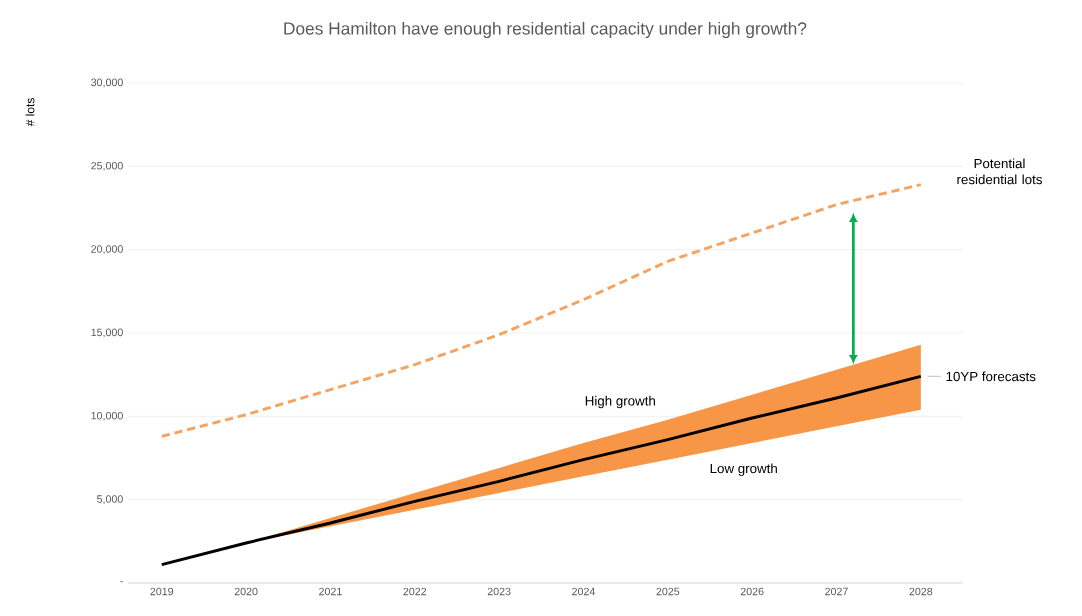 The image size is (1082, 616). Describe the element at coordinates (668, 591) in the screenshot. I see `x-tick-label: 2025` at that location.